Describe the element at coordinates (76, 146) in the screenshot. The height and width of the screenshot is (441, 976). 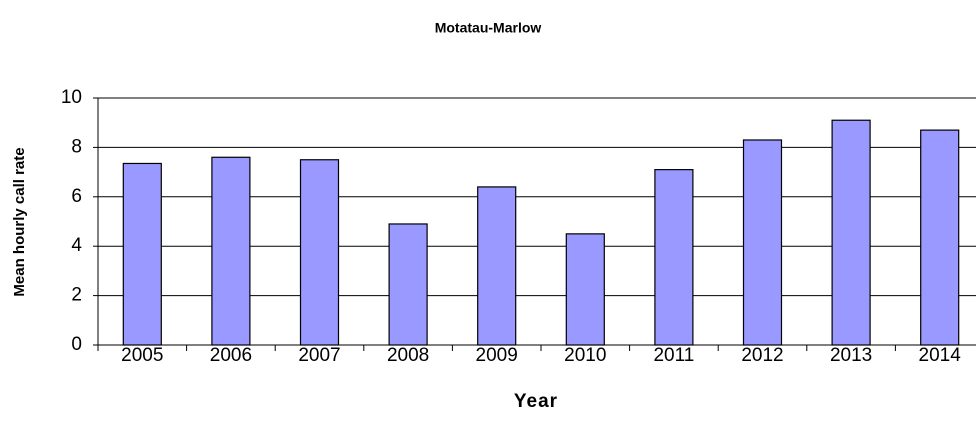
I see `y-tick-label: 8` at that location.